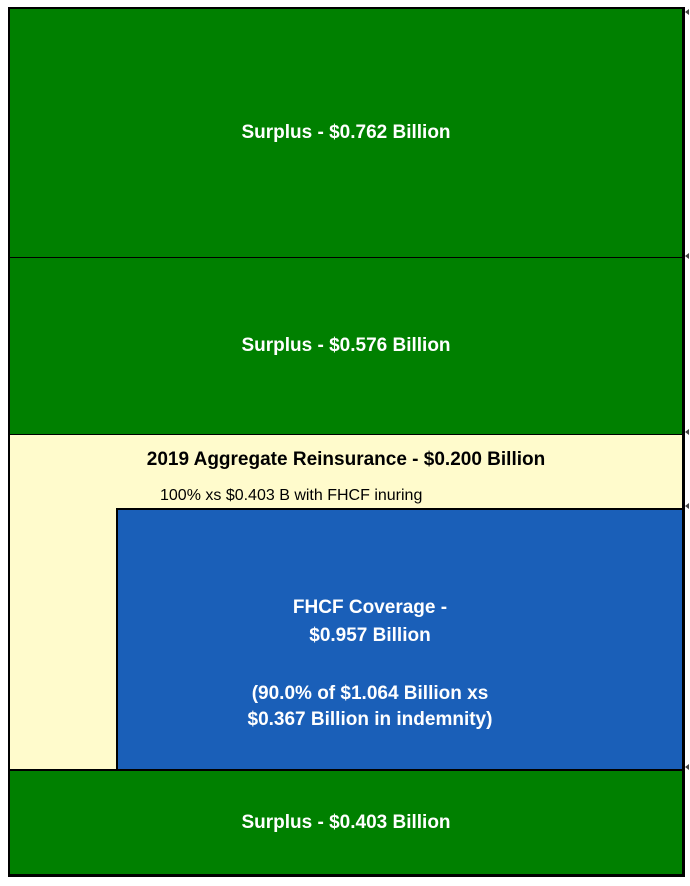 This screenshot has width=690, height=886. I want to click on fhcf-detail-line1: (90.0% of $1.064 Billion xs, so click(370, 693).